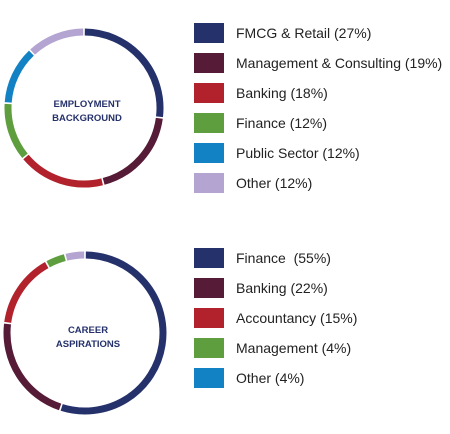  I want to click on legend-label: Other (4%), so click(270, 378).